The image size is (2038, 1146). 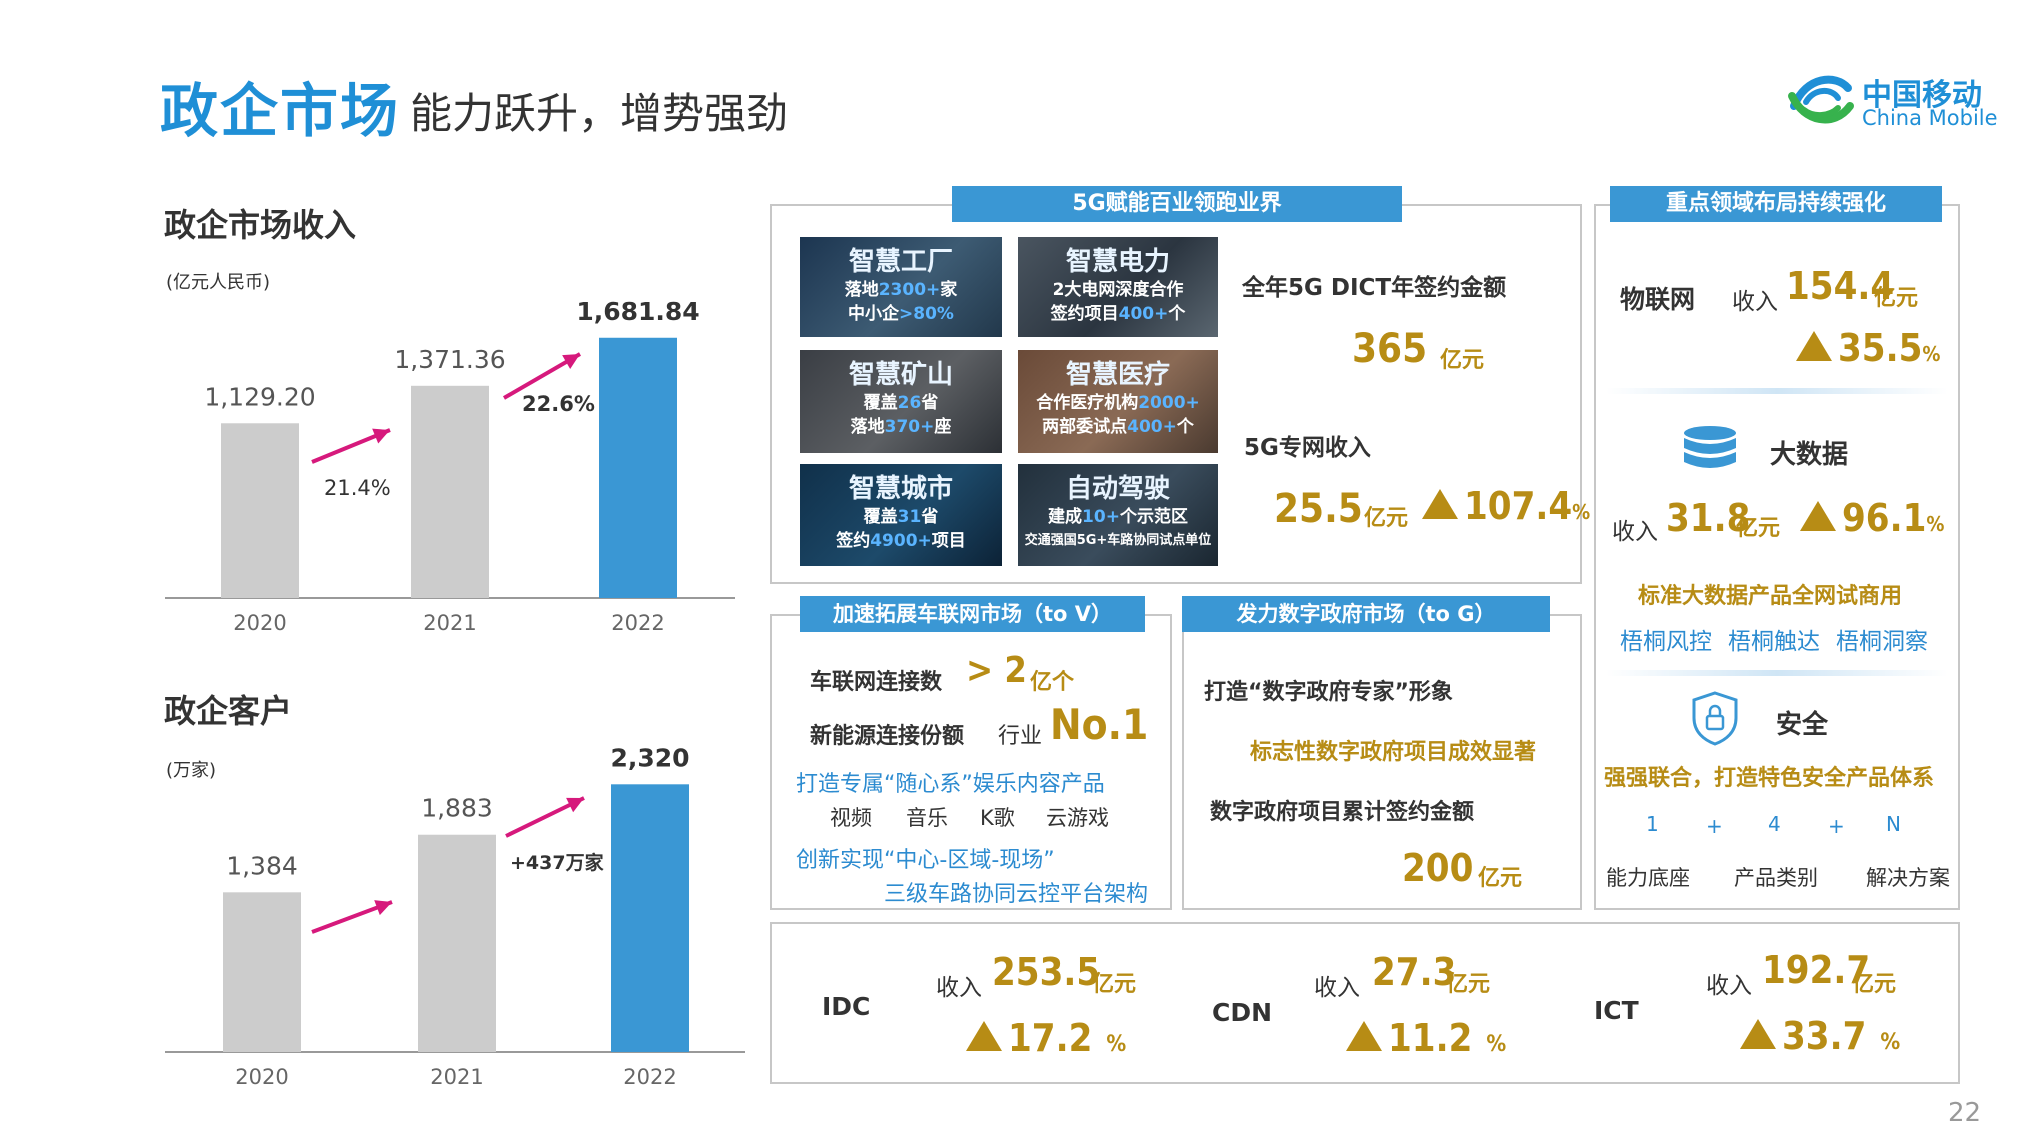 What do you see at coordinates (1658, 299) in the screenshot?
I see `iot-label: 物联网` at bounding box center [1658, 299].